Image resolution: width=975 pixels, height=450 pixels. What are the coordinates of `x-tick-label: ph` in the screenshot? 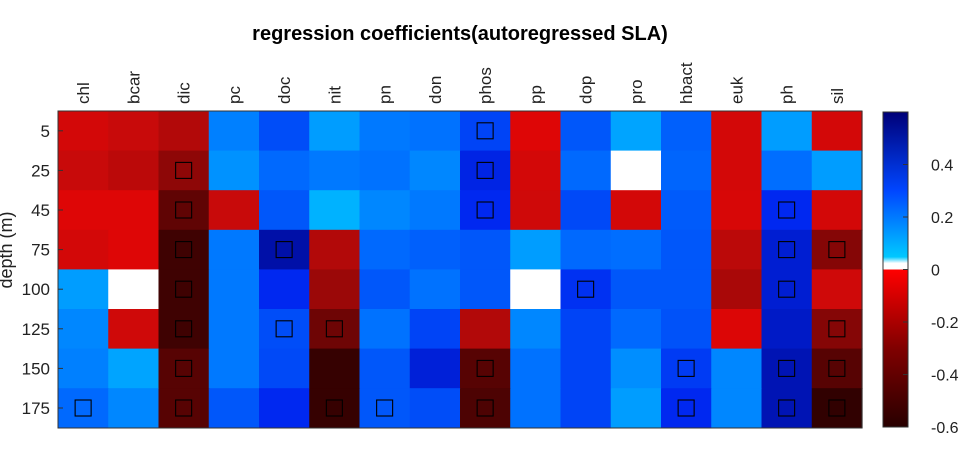 It's located at (787, 94).